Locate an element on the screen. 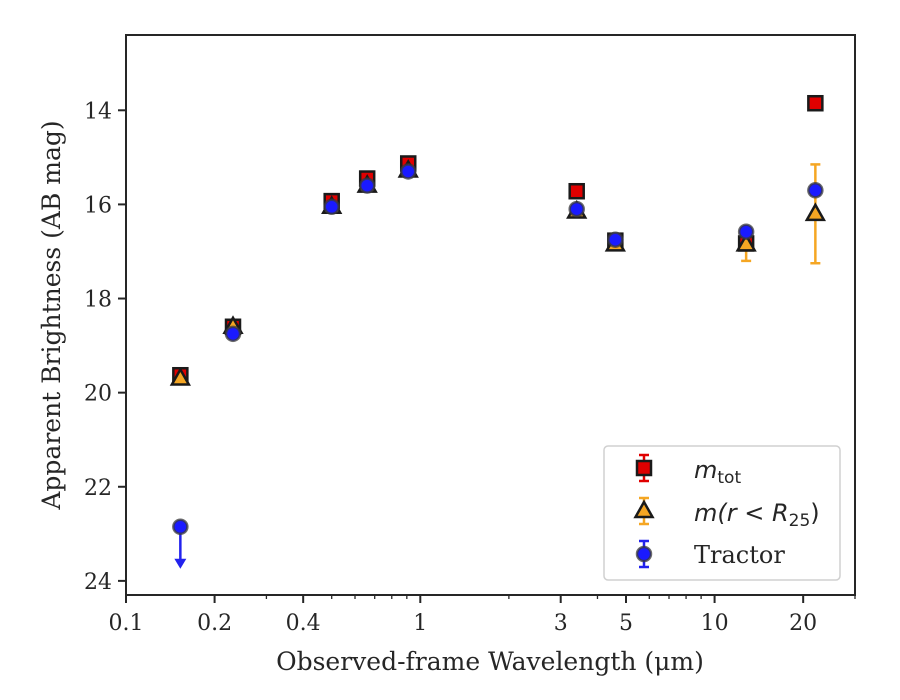 The width and height of the screenshot is (900, 700). legend: mtot m(r < R25) Tractor is located at coordinates (722, 513).